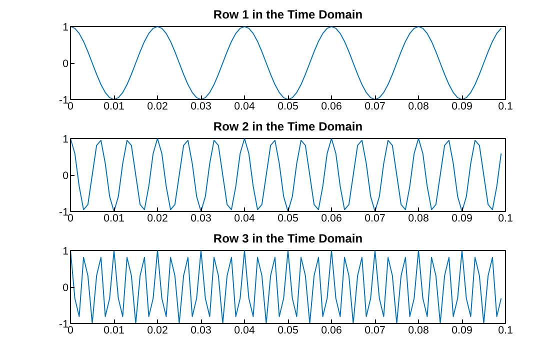 This screenshot has height=337, width=560. Describe the element at coordinates (288, 15) in the screenshot. I see `chart-title: Row 1 in the Time Domain` at that location.